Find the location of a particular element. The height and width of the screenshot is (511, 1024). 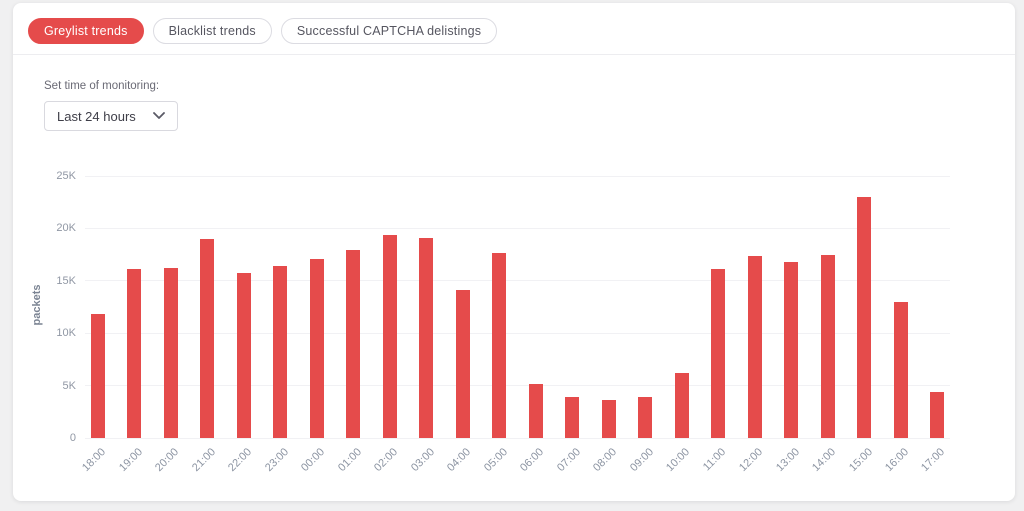

bar-06:00 is located at coordinates (535, 410).